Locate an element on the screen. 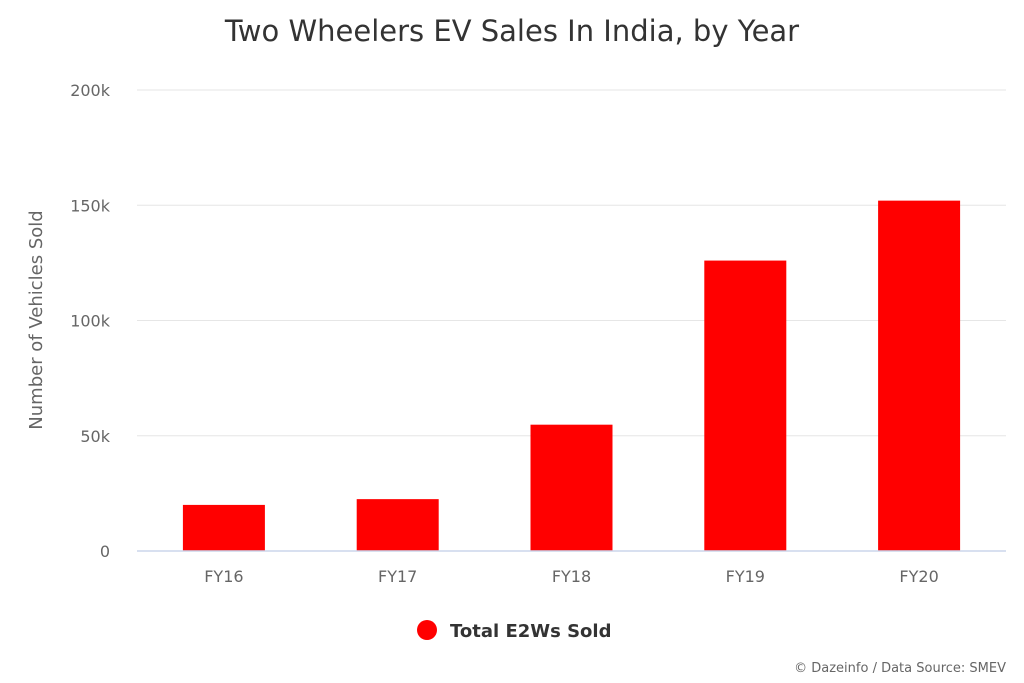  bar-fy16 is located at coordinates (223, 527).